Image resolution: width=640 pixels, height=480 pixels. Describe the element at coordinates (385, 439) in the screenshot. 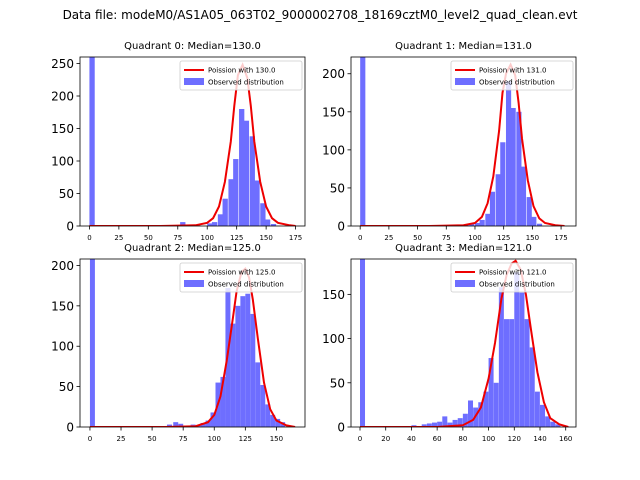

I see `x-tick-label: 20` at that location.